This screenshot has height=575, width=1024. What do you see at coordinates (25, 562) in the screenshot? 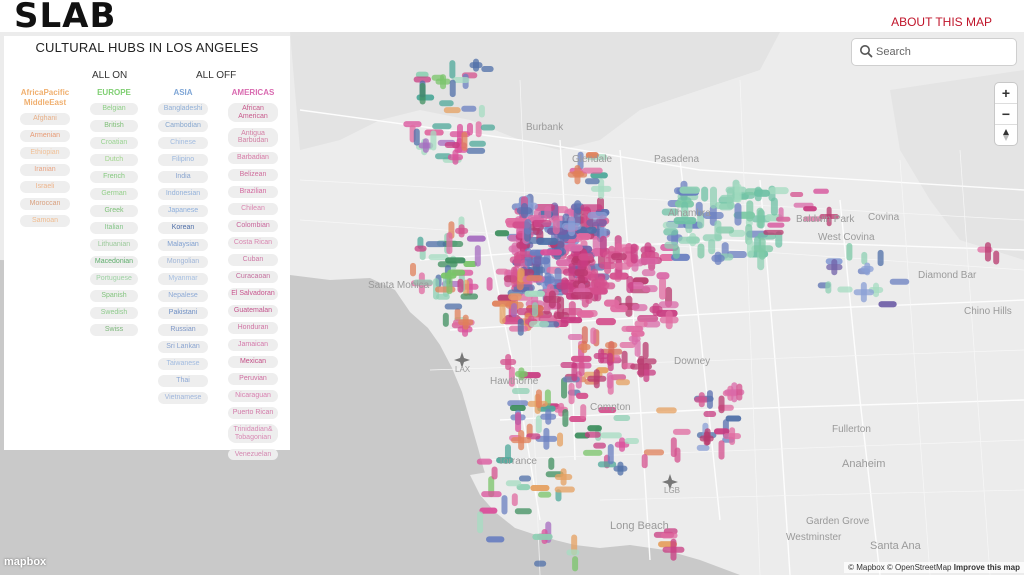
I see `mapbox-logo: mapbox` at bounding box center [25, 562].